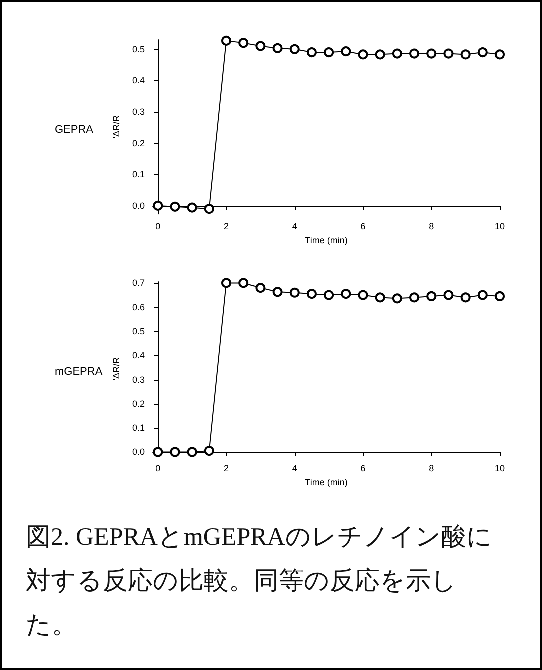 Image resolution: width=542 pixels, height=670 pixels. I want to click on text: mGEPRA, so click(79, 372).